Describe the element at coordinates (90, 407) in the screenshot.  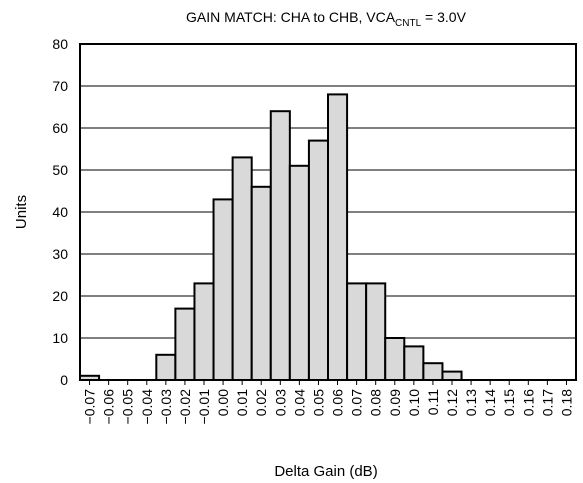
I see `x-tick-label: −0.07` at that location.